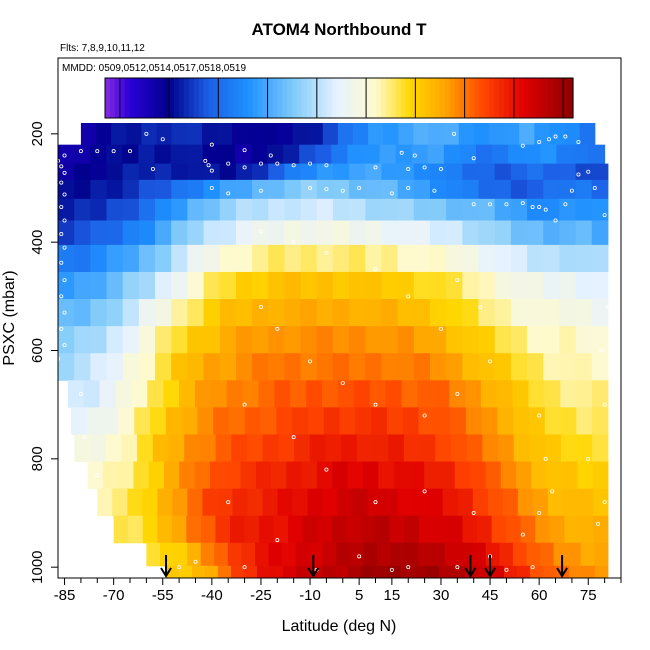 The height and width of the screenshot is (650, 650). I want to click on x-tick-label: -55, so click(163, 595).